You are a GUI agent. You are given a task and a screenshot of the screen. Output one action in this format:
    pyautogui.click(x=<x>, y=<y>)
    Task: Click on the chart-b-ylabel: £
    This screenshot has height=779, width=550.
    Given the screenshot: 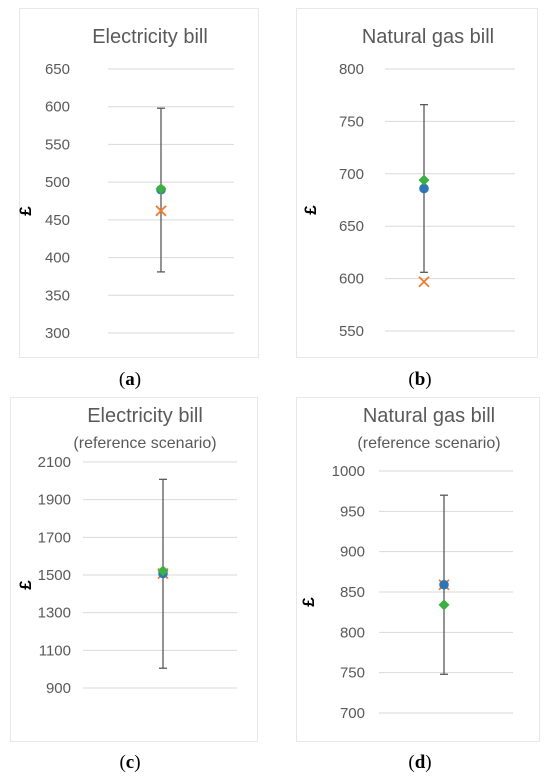 What is the action you would take?
    pyautogui.click(x=310, y=210)
    